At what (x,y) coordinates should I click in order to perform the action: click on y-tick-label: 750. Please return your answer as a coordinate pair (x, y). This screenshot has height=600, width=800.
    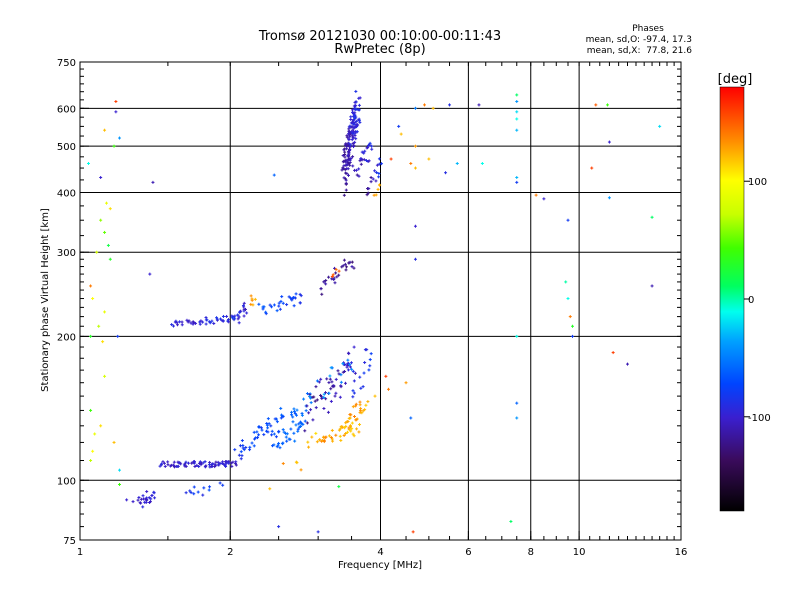
    Looking at the image, I should click on (66, 63).